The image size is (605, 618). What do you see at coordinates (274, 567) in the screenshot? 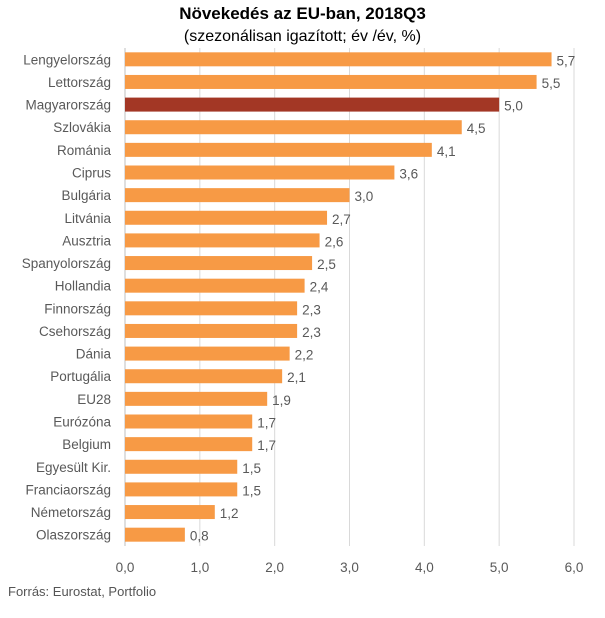
I see `x-tick-label: 2,0` at bounding box center [274, 567].